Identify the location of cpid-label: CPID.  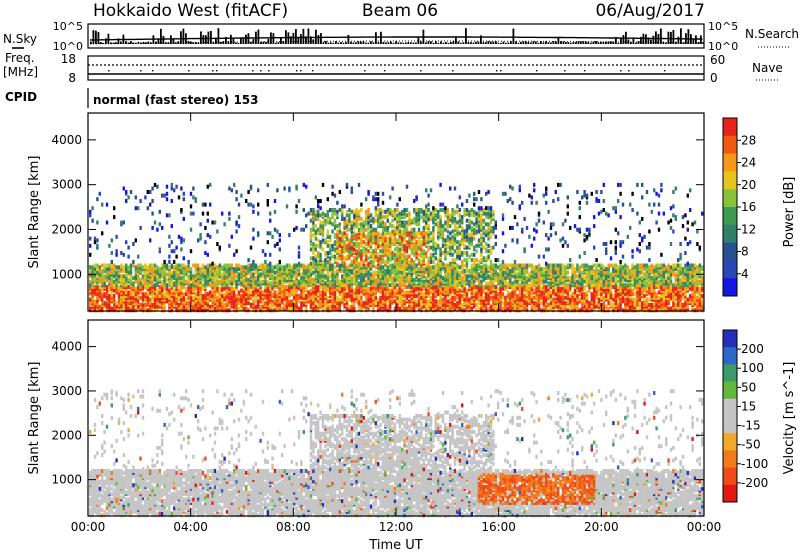
(21, 97).